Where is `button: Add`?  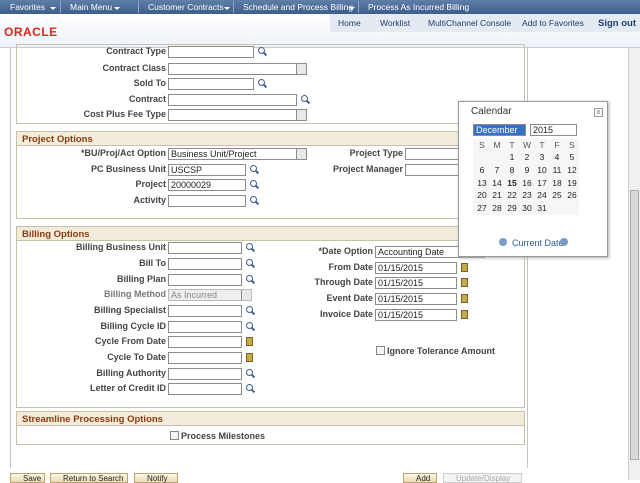
button: Add is located at coordinates (420, 478).